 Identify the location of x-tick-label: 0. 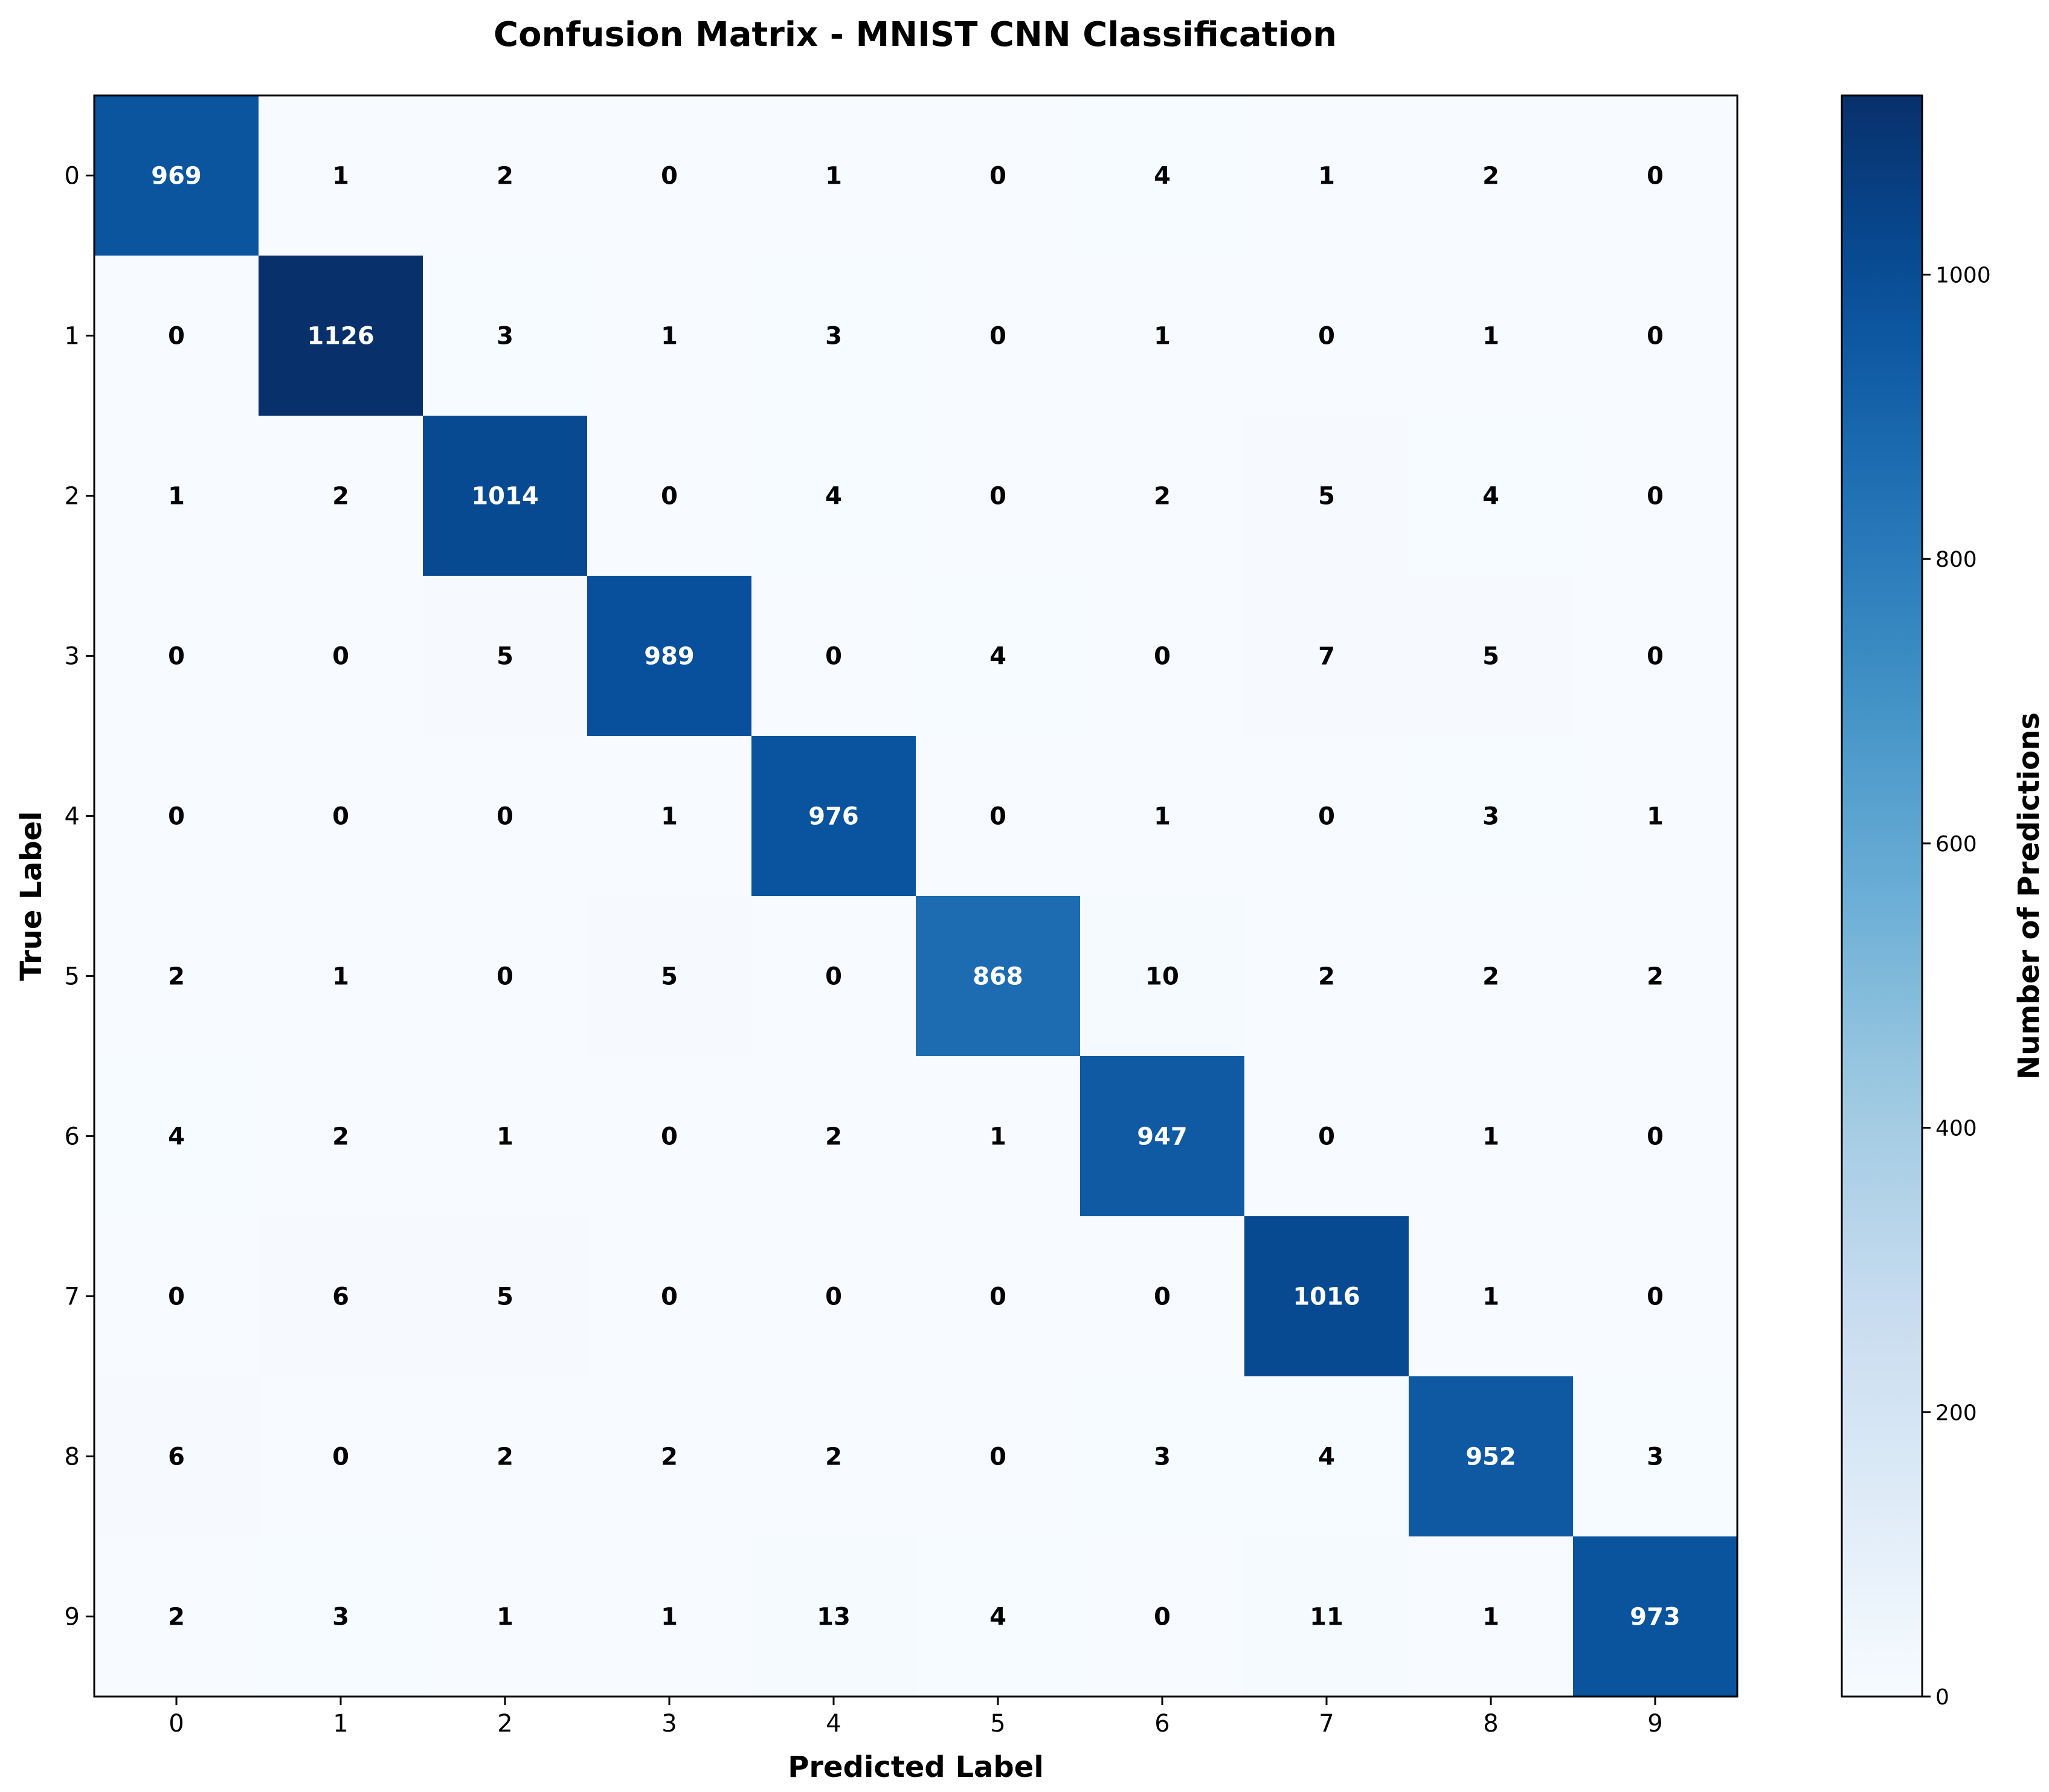
(176, 1724).